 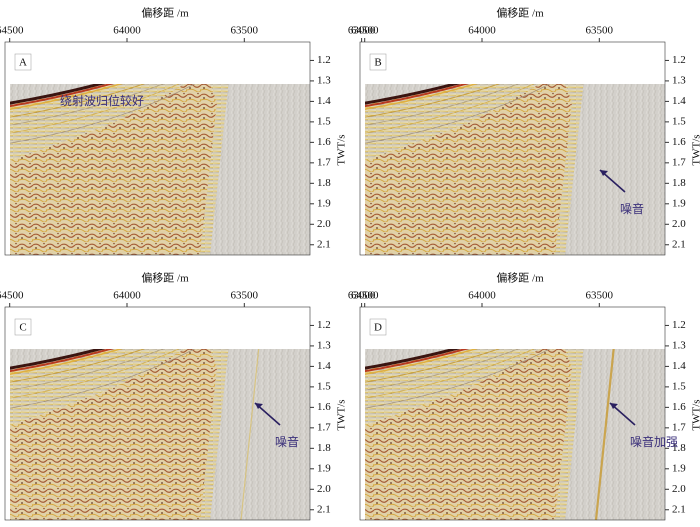 I want to click on annotation: 噪音加强, so click(x=654, y=441).